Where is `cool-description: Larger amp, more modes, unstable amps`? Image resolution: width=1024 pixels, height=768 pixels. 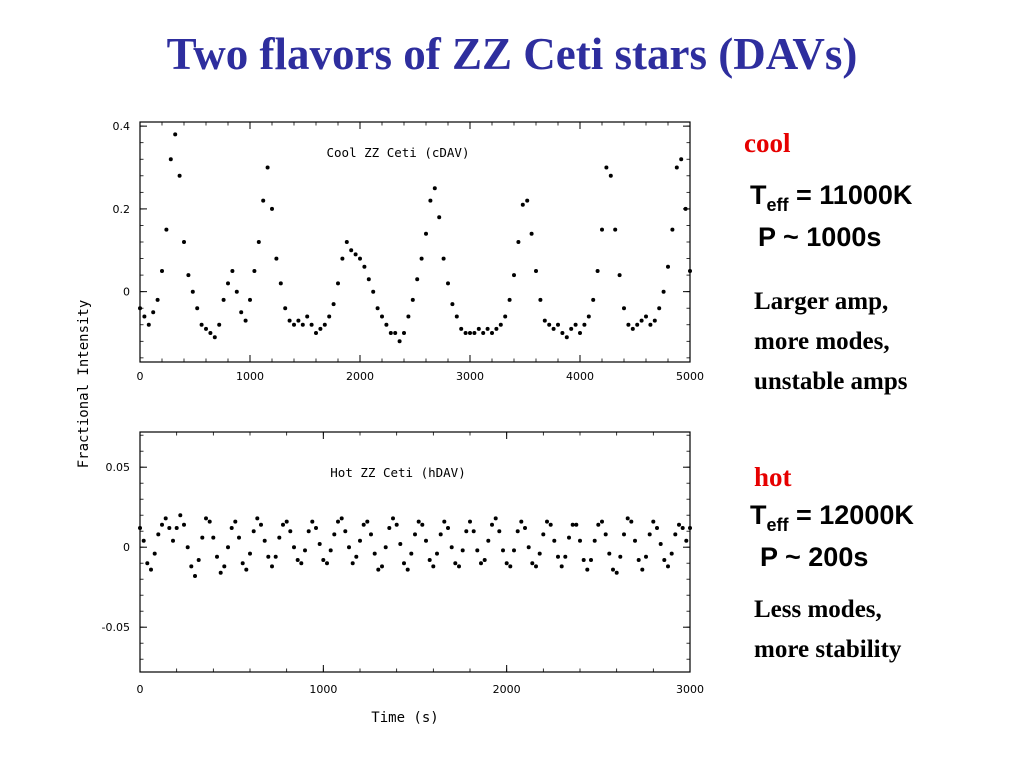 cool-description: Larger amp, more modes, unstable amps is located at coordinates (831, 342).